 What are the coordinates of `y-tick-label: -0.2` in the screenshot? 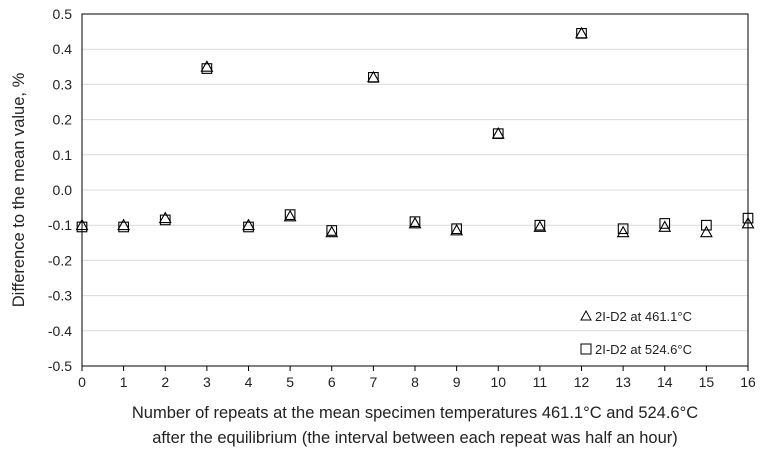 It's located at (60, 260).